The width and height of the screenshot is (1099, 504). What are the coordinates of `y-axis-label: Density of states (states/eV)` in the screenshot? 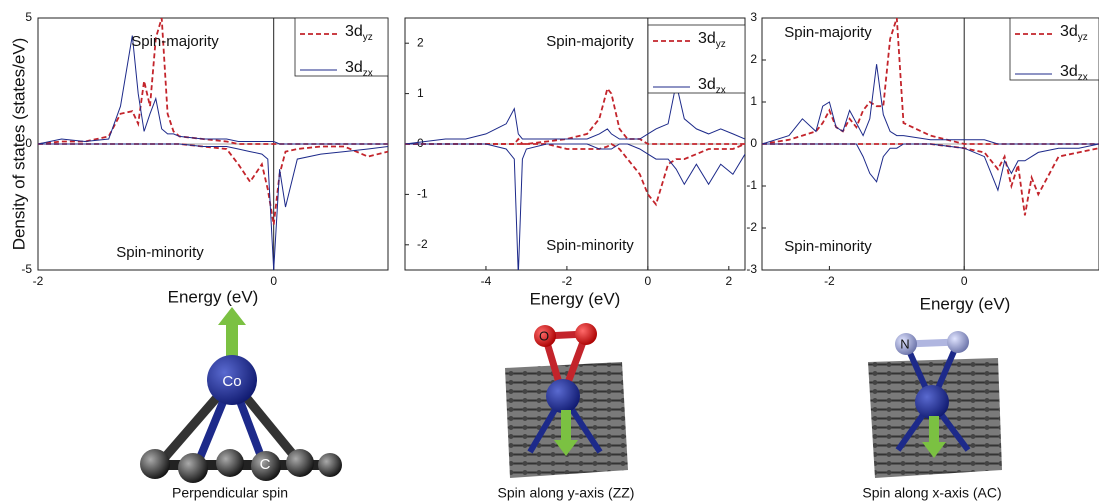 It's located at (18, 144).